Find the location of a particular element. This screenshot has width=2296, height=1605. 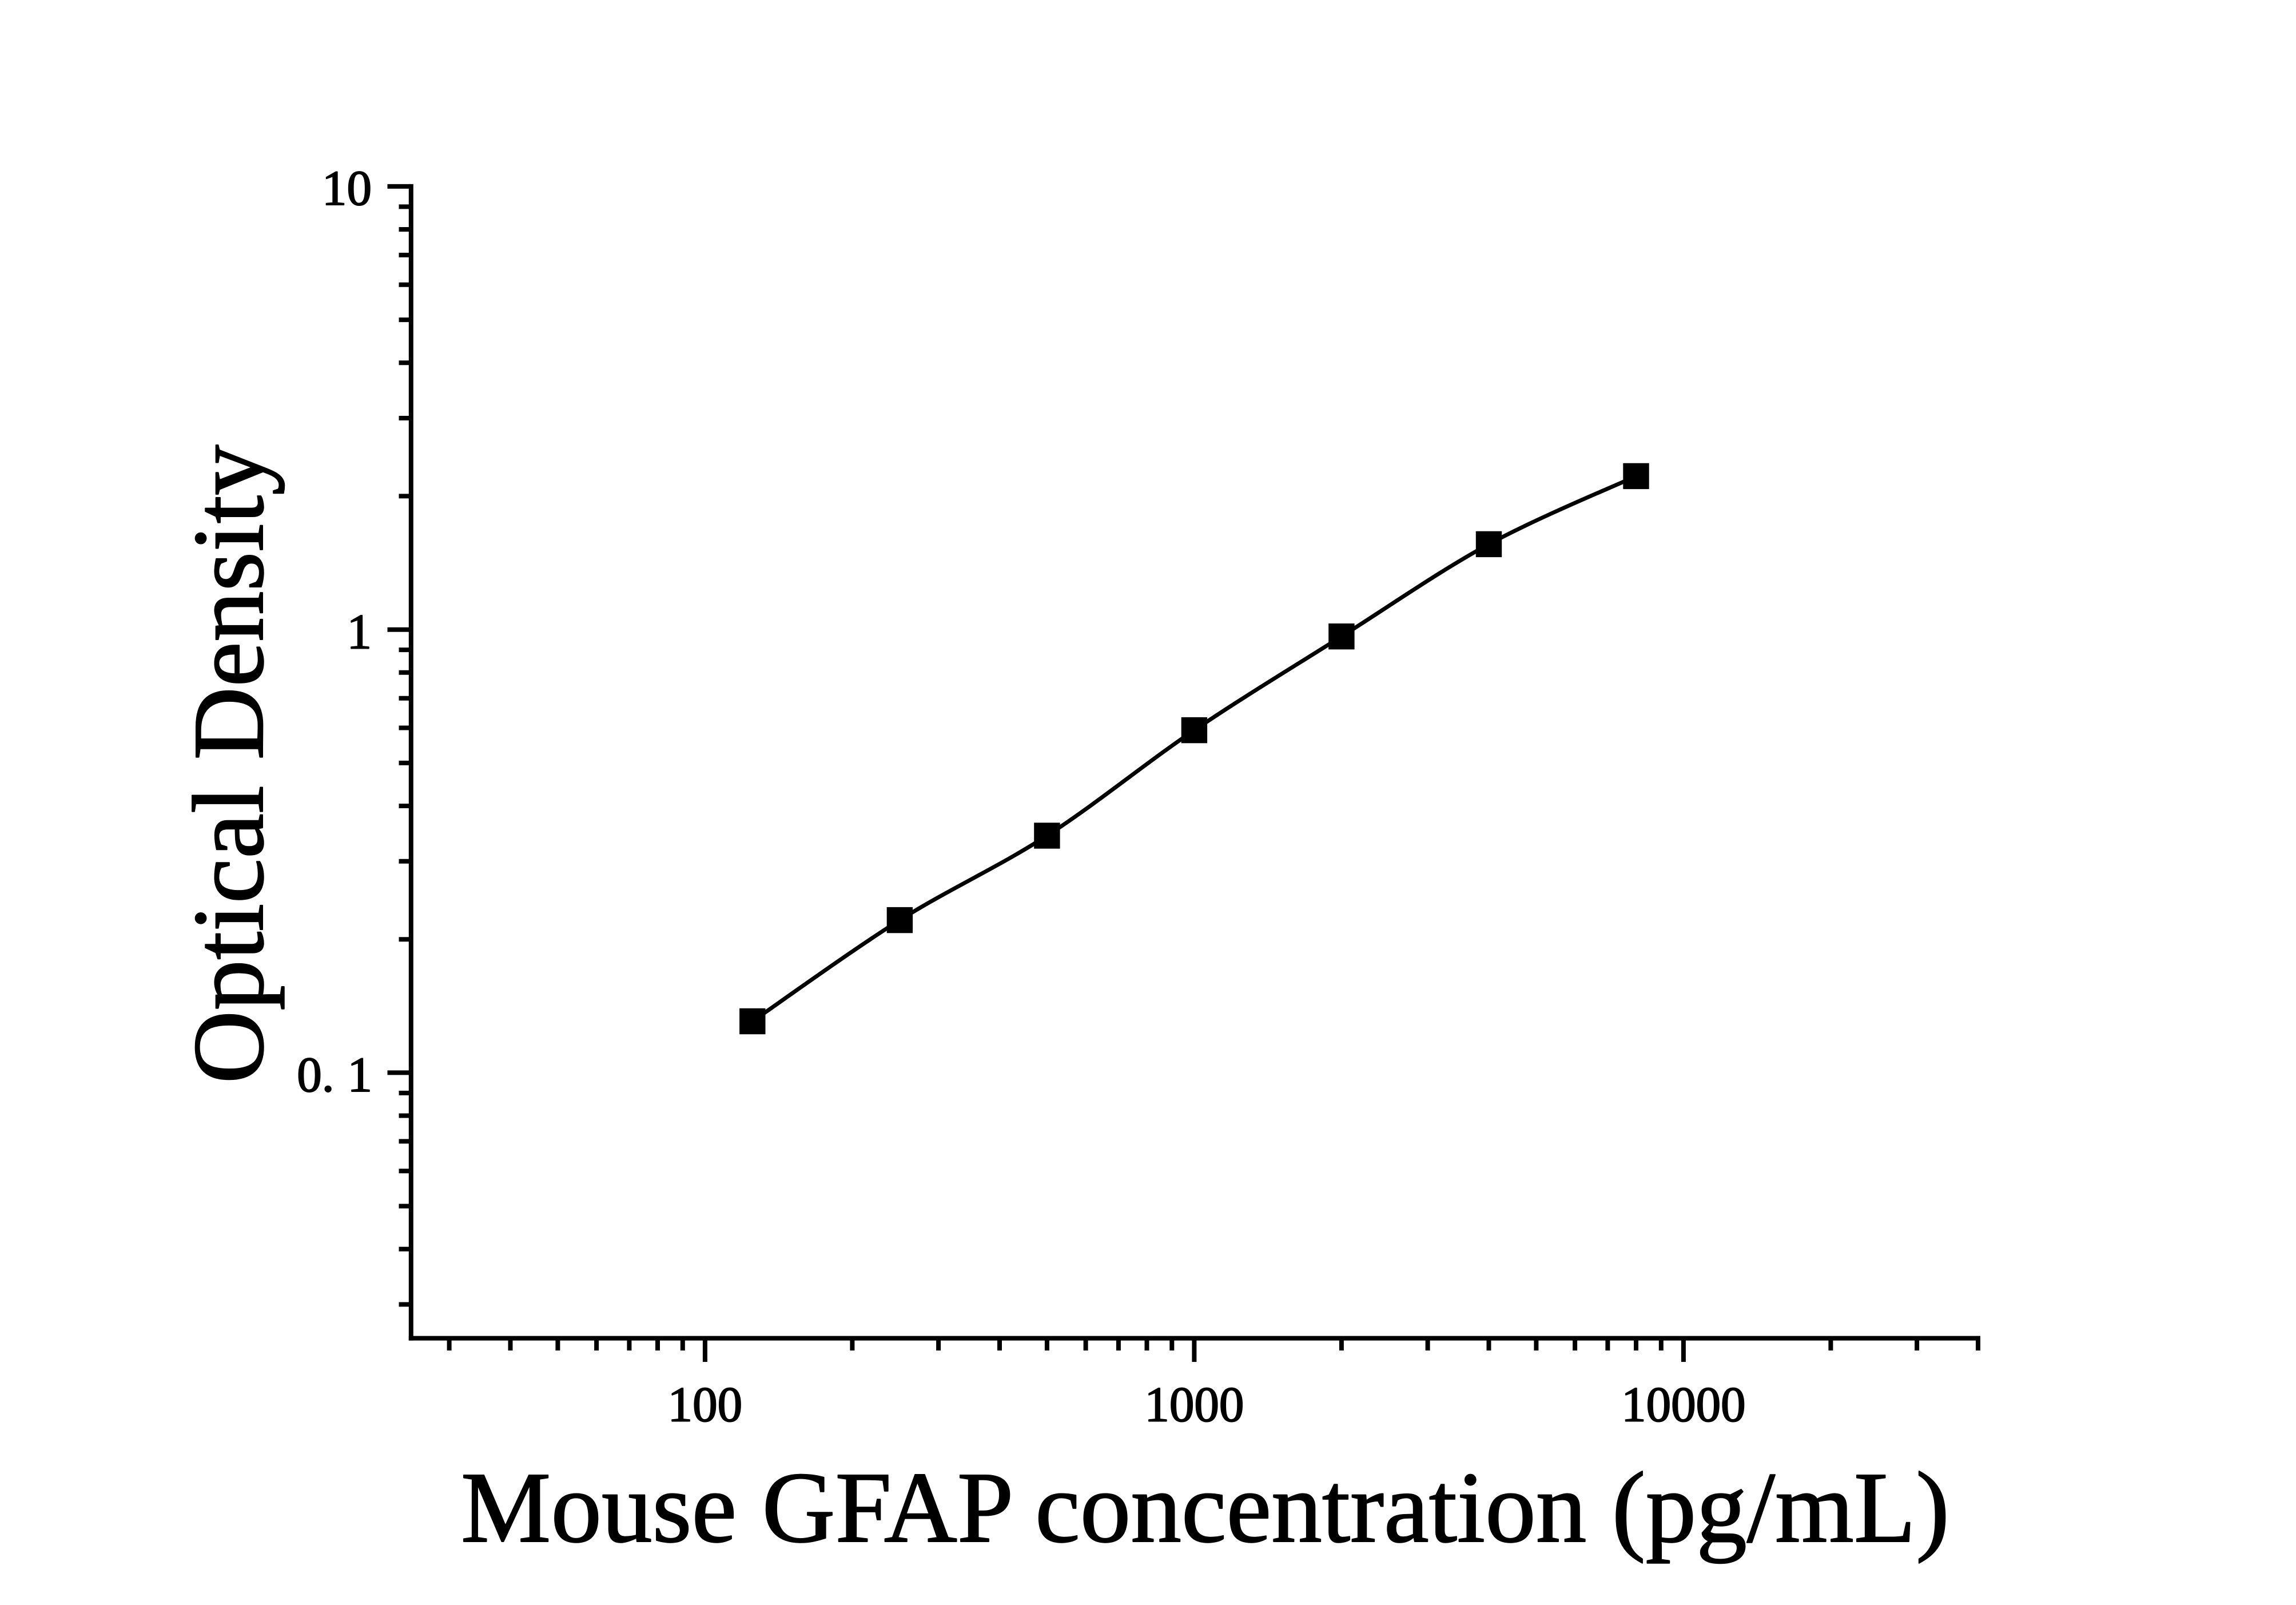

svg-text: 1000 is located at coordinates (1194, 1404).